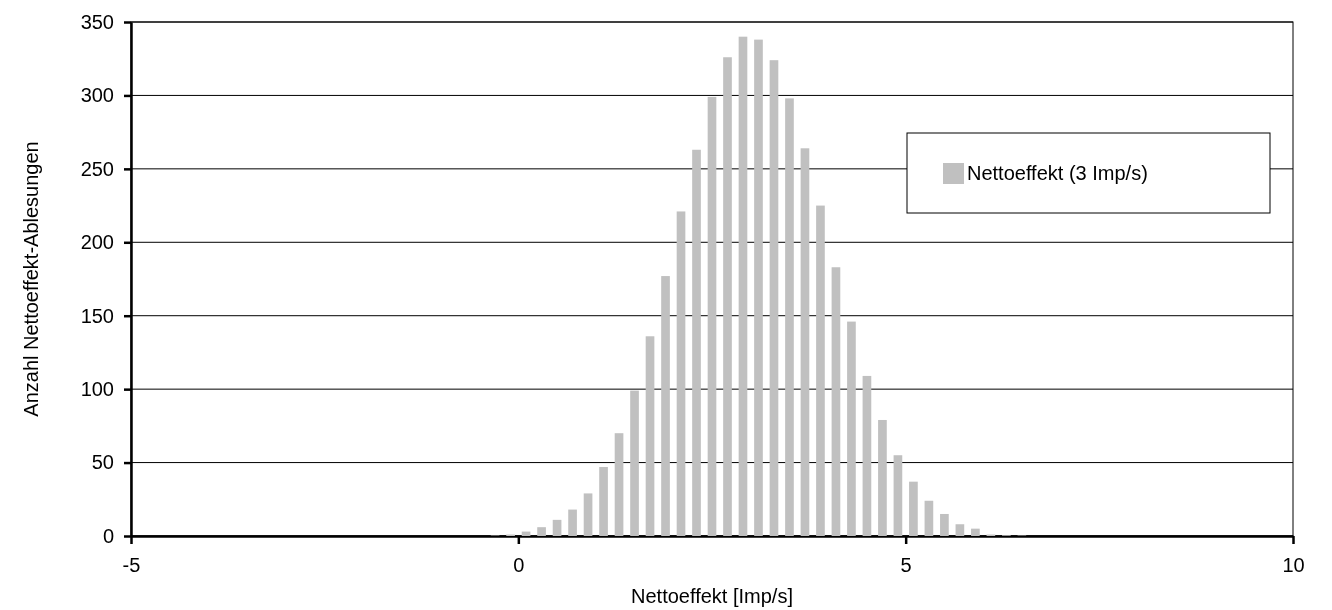 Image resolution: width=1332 pixels, height=610 pixels. What do you see at coordinates (31, 279) in the screenshot?
I see `y-axis-title: Anzahl Nettoeffekt-Ablesungen` at bounding box center [31, 279].